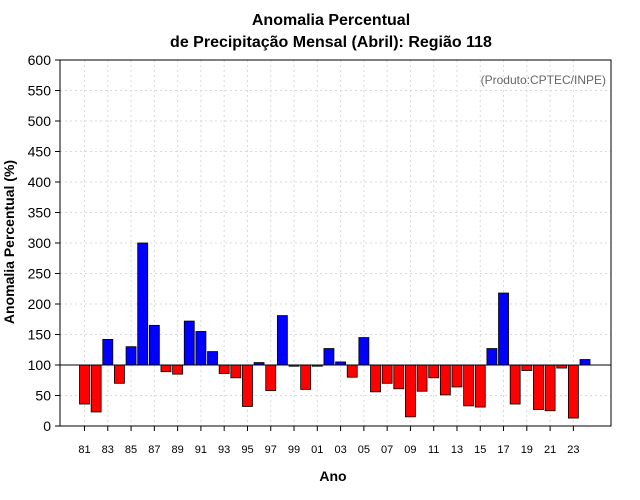 The image size is (640, 500). Describe the element at coordinates (375, 378) in the screenshot. I see `bar-2006` at that location.